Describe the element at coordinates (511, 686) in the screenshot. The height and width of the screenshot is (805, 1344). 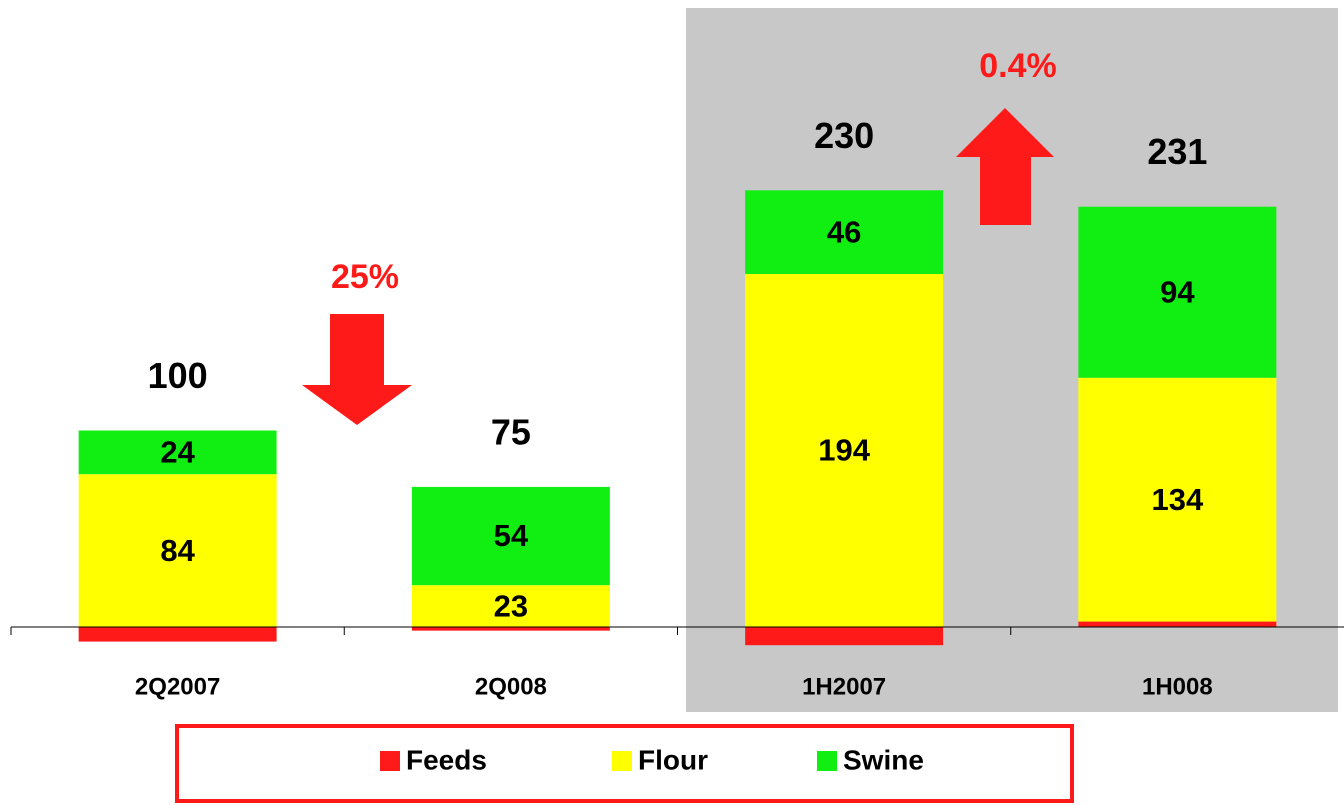
I see `x-tick-label: 2Q008` at that location.